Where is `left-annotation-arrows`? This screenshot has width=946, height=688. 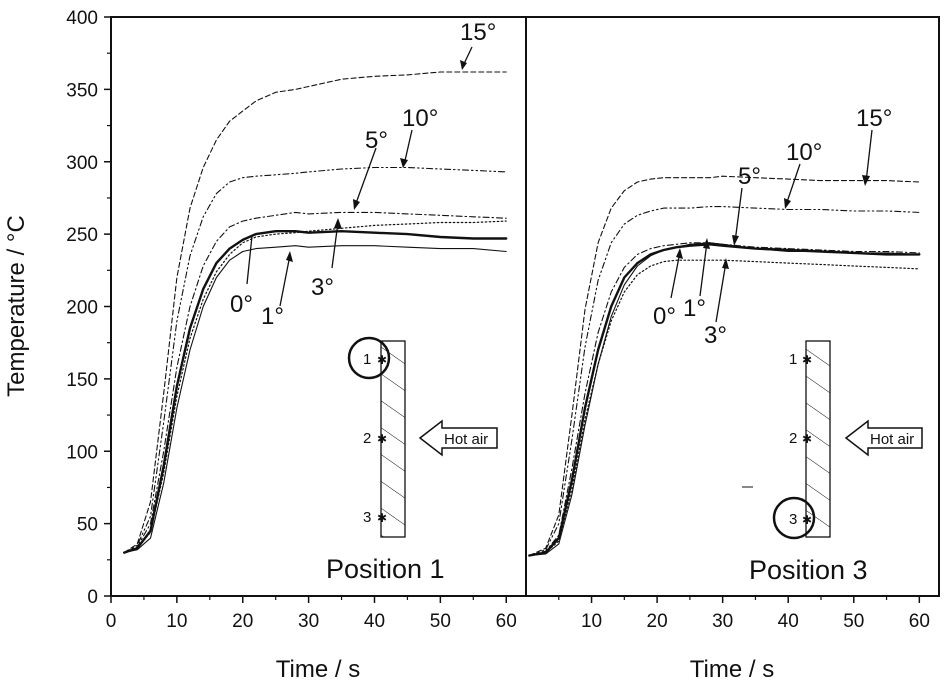
left-annotation-arrows is located at coordinates (359, 176).